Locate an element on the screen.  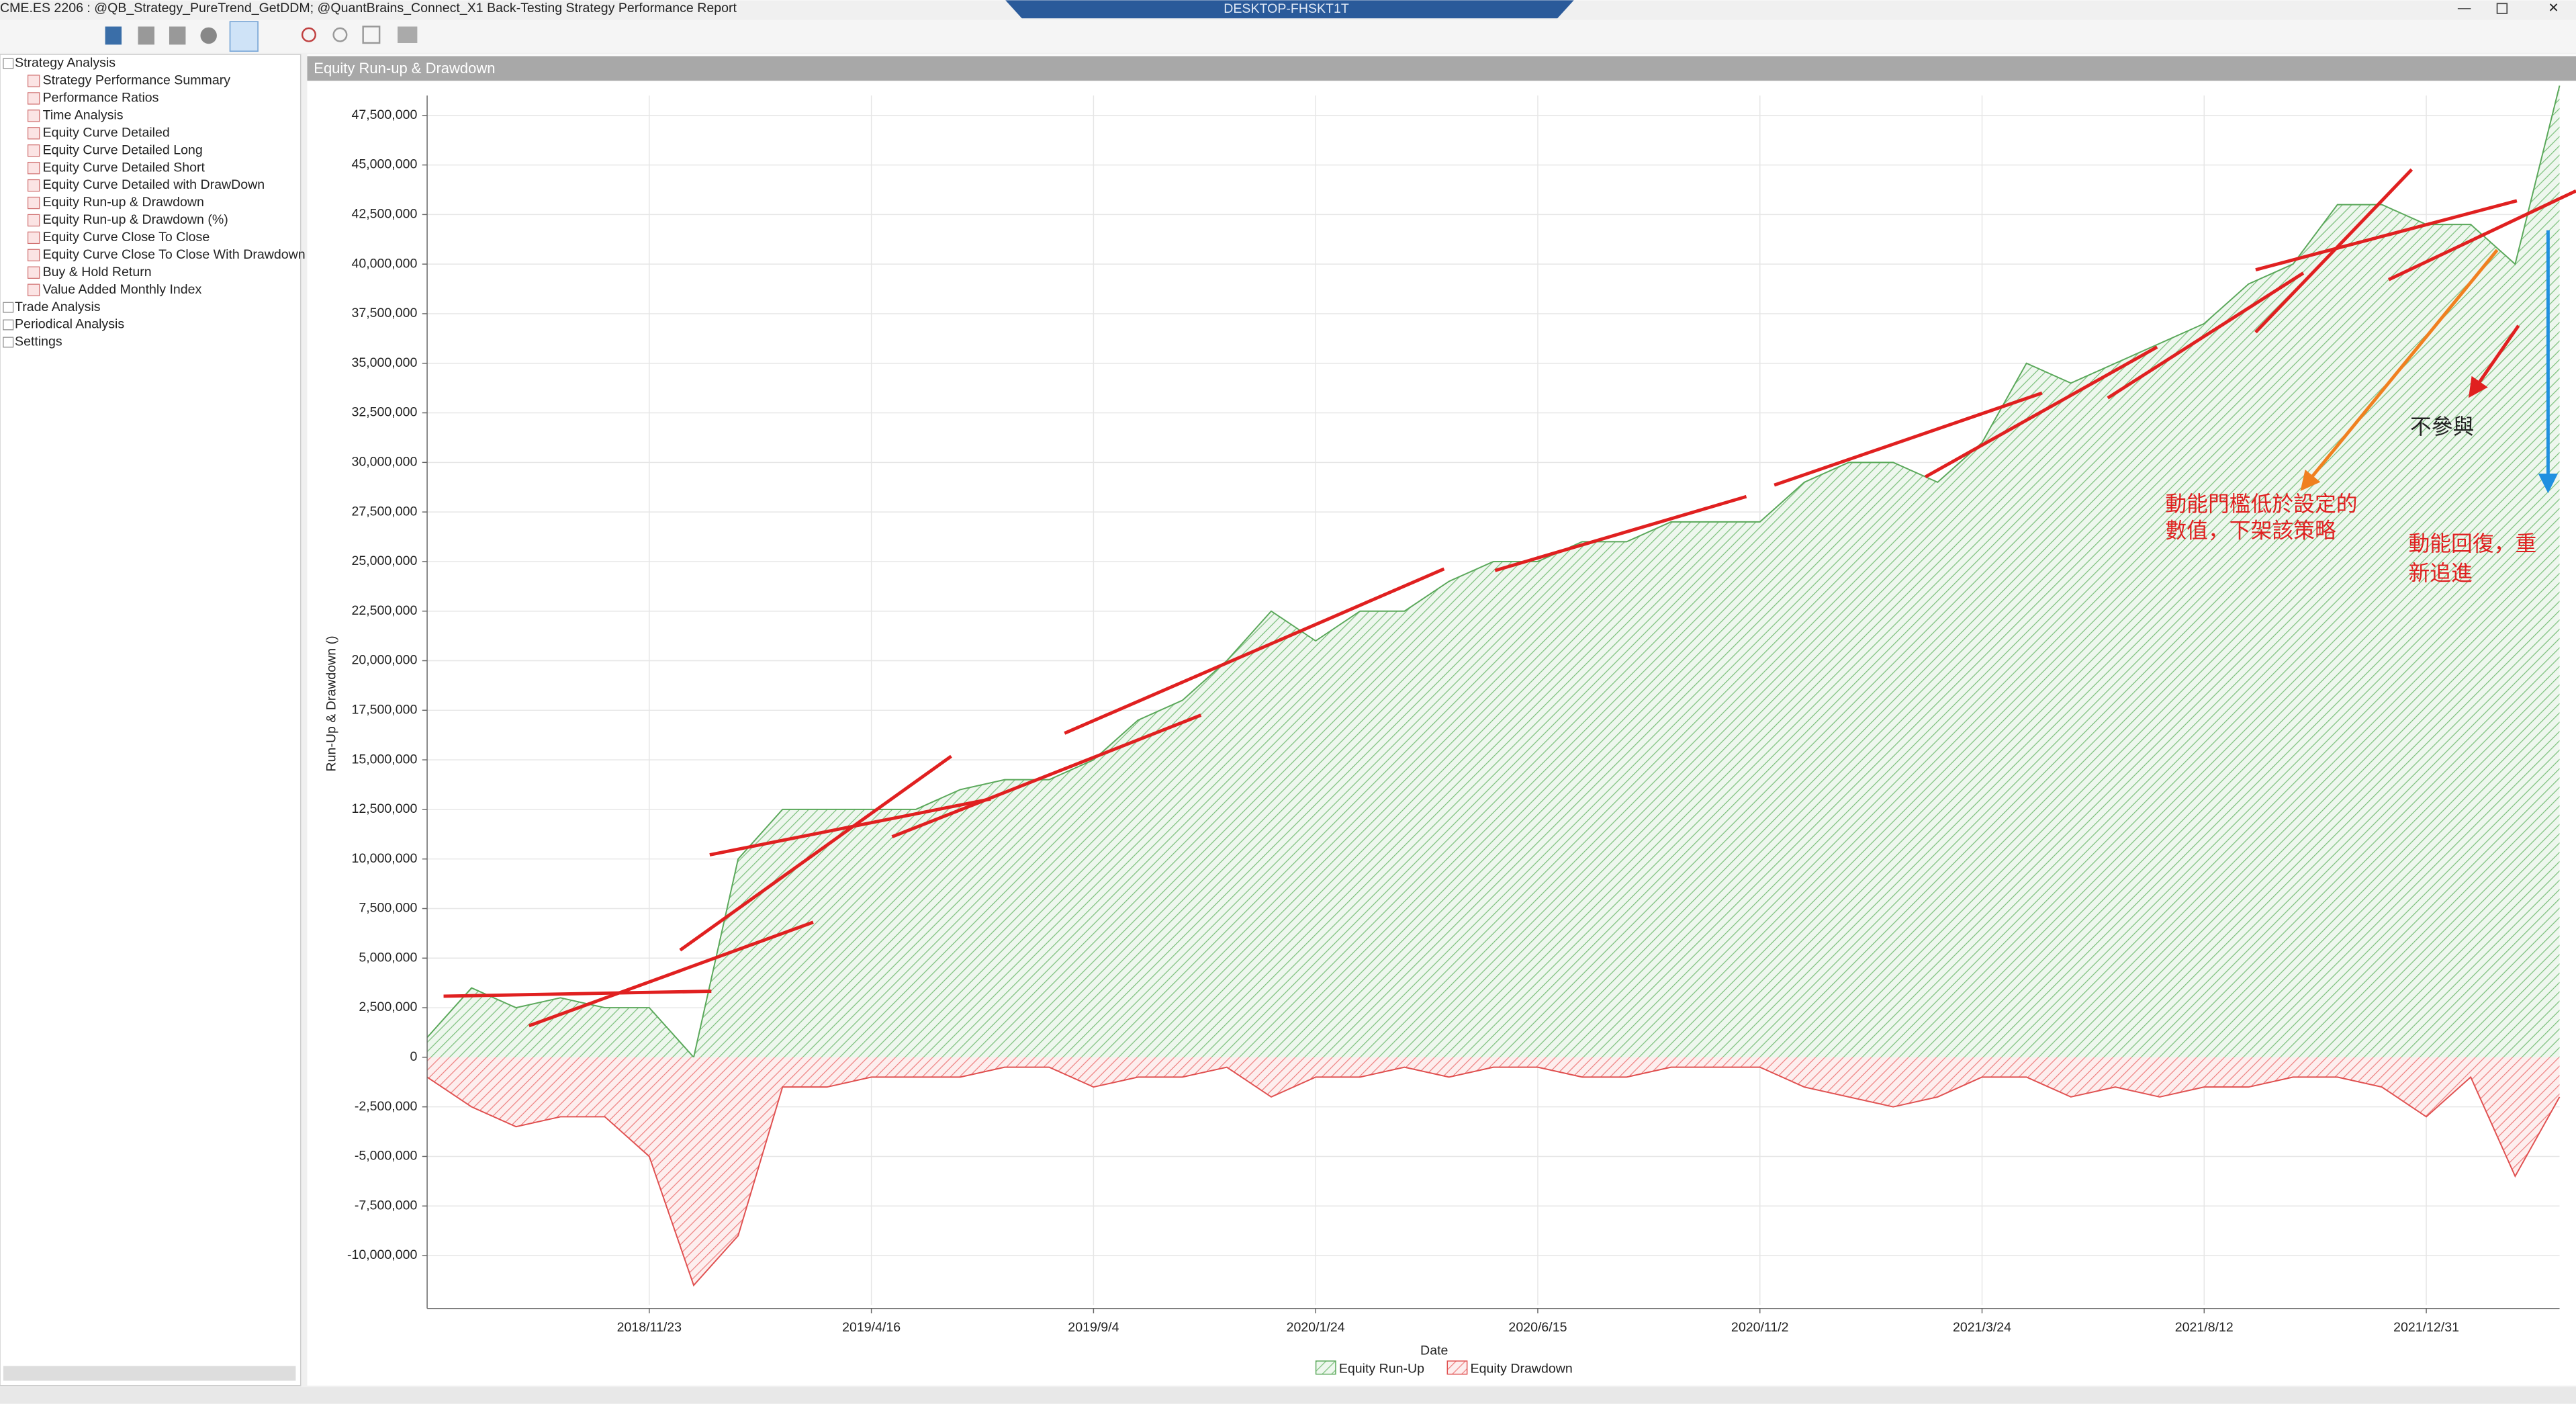
zoom-out-button is located at coordinates (340, 34).